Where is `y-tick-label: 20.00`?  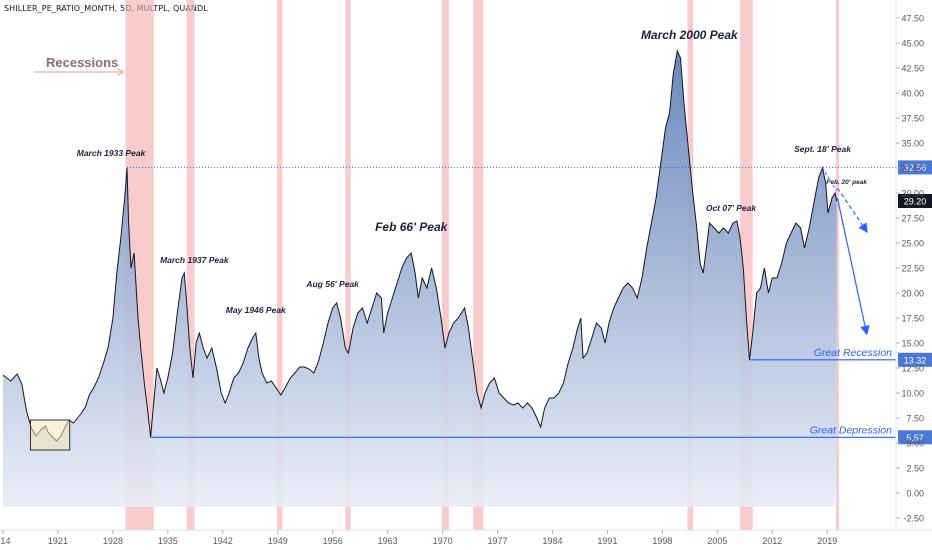 y-tick-label: 20.00 is located at coordinates (912, 294).